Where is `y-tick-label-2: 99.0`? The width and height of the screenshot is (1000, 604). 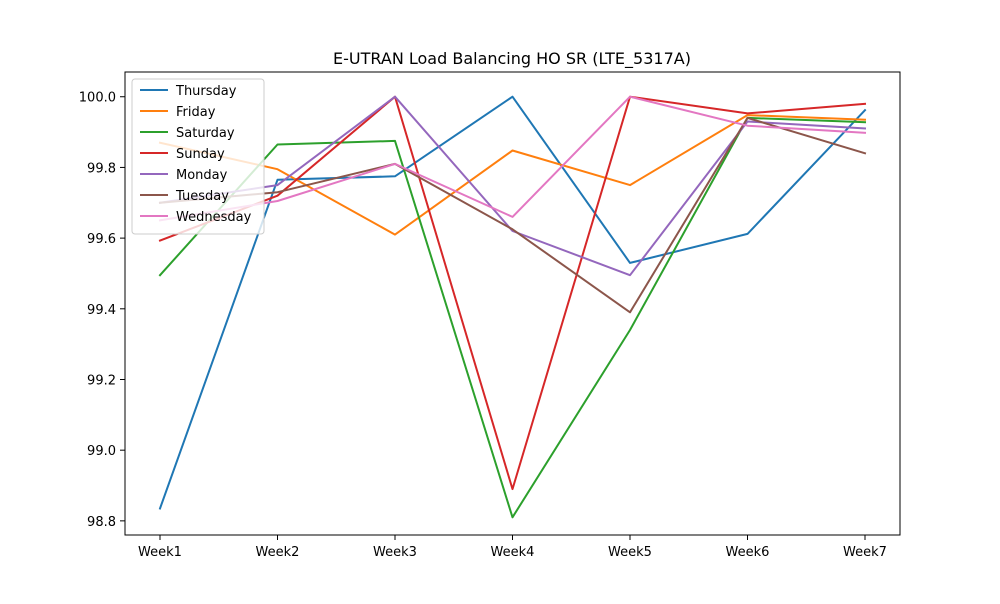
y-tick-label-2: 99.0 is located at coordinates (101, 451).